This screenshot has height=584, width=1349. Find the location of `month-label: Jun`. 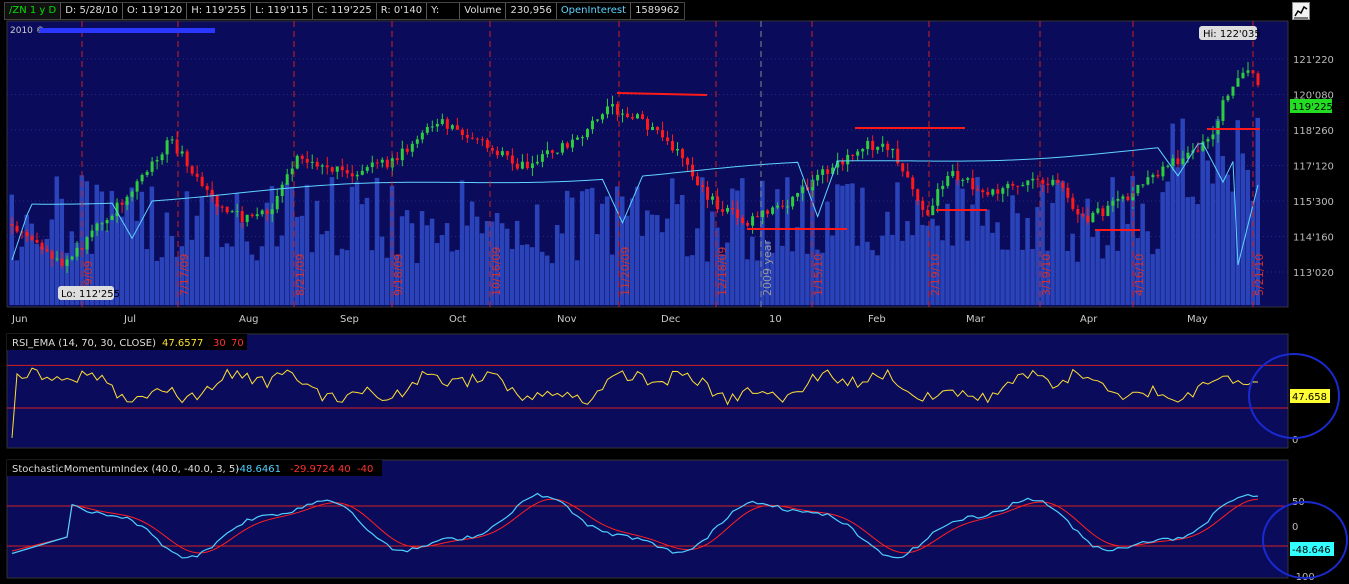

month-label: Jun is located at coordinates (19, 319).